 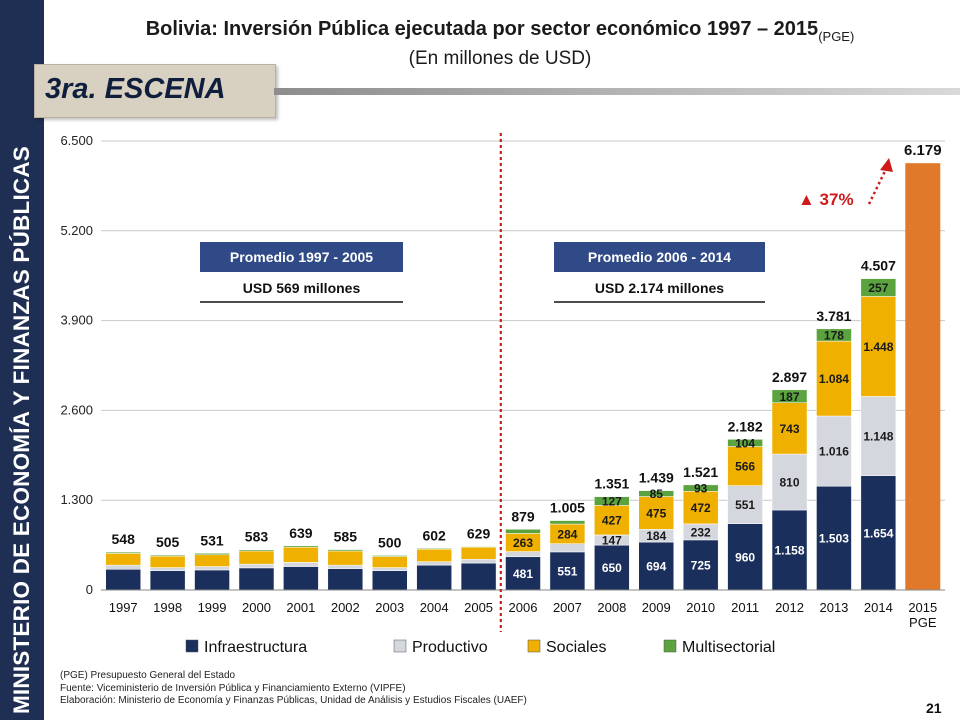 I want to click on x-tick-label: 2001, so click(x=300, y=607).